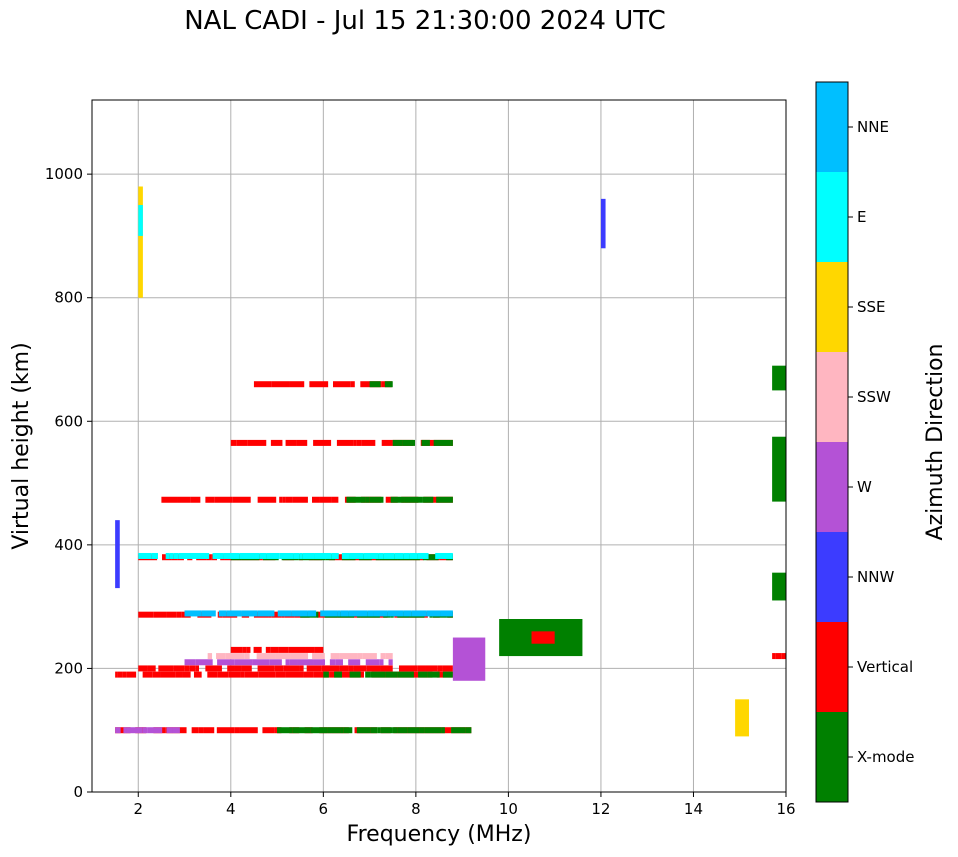 Image resolution: width=958 pixels, height=857 pixels. I want to click on x-tick-label: 14, so click(693, 809).